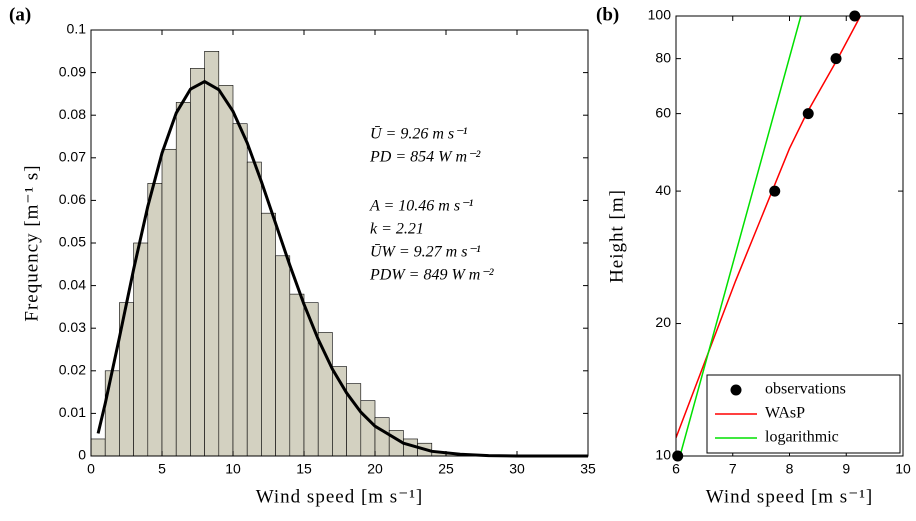  I want to click on y-tick-label: 0.06, so click(72, 199).